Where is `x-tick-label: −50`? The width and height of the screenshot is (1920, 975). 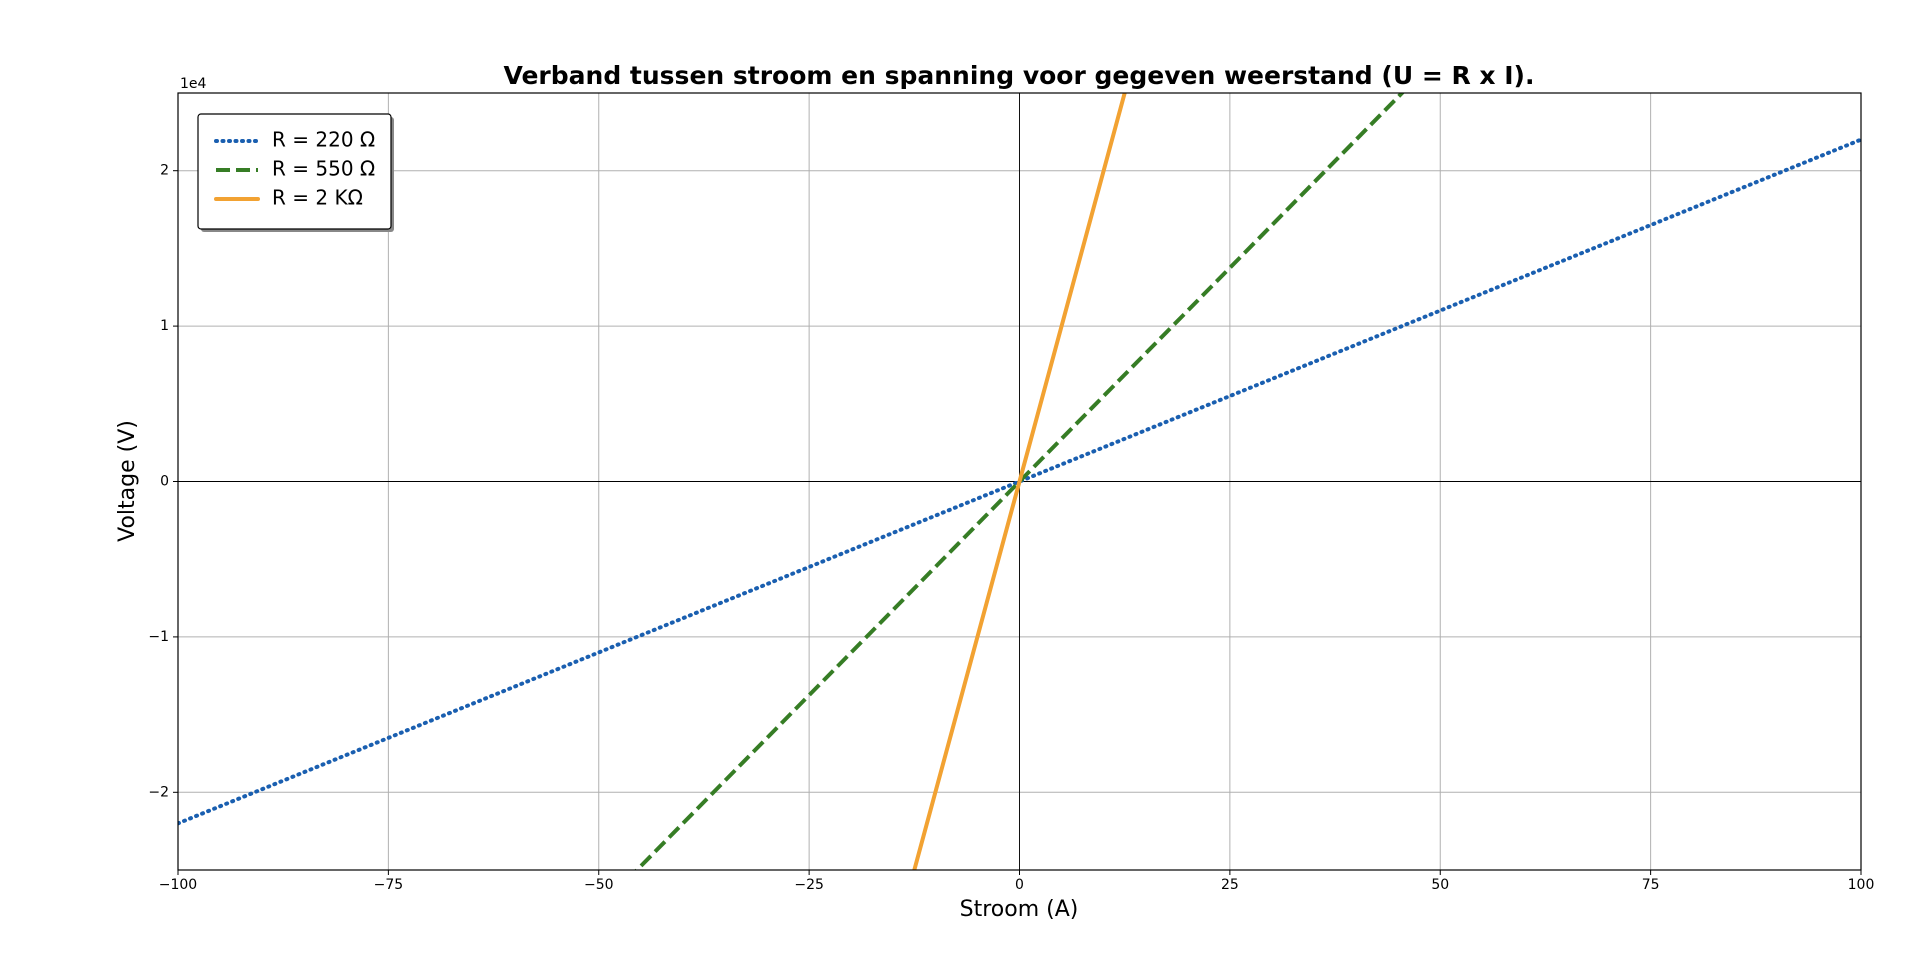 x-tick-label: −50 is located at coordinates (599, 885).